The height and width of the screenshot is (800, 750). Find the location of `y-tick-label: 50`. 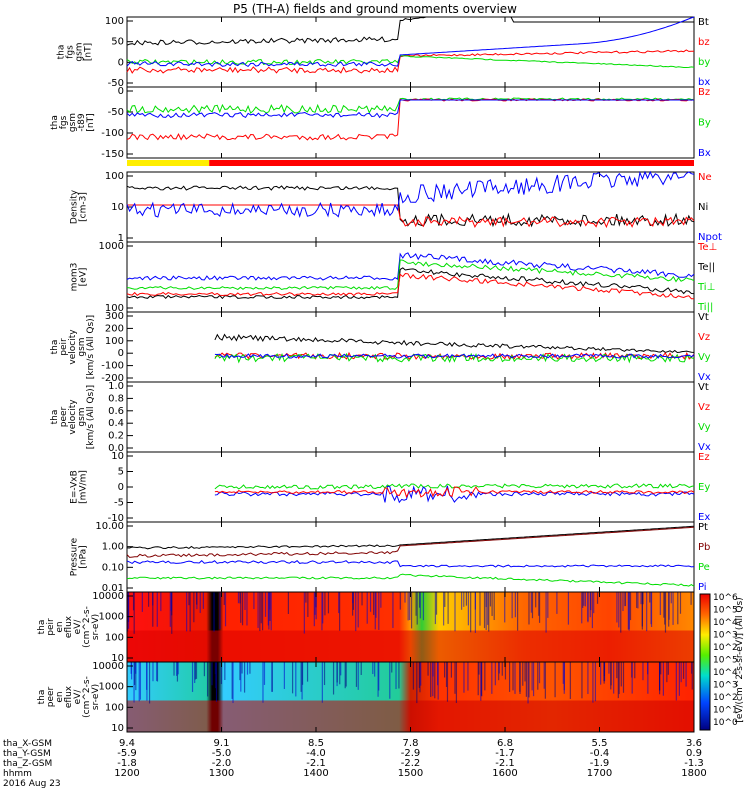

y-tick-label: 50 is located at coordinates (117, 42).